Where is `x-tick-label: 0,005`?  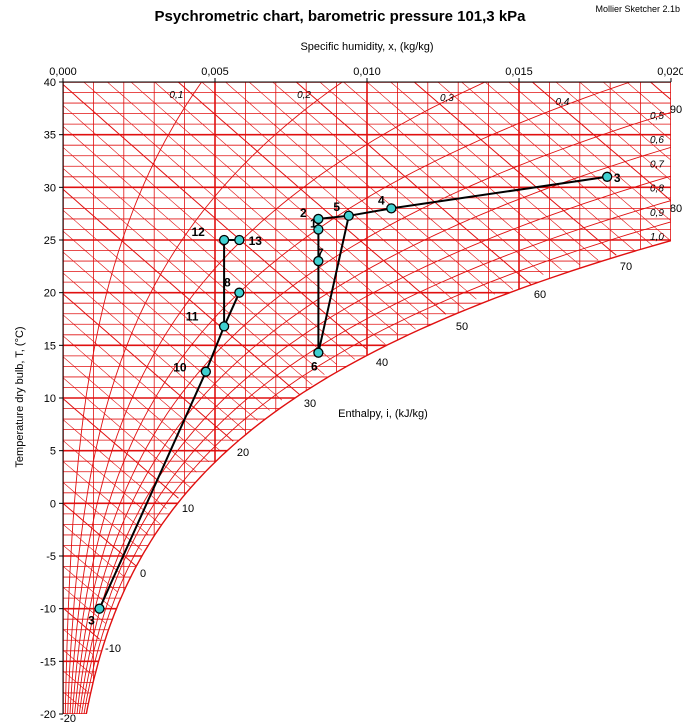 x-tick-label: 0,005 is located at coordinates (215, 72).